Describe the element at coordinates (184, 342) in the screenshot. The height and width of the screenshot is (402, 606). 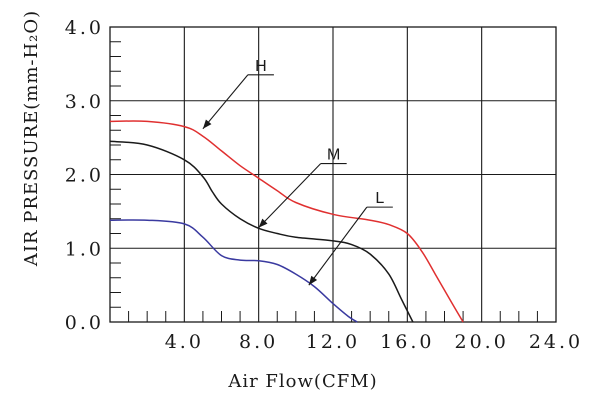
I see `x-tick-label: 4.0` at that location.